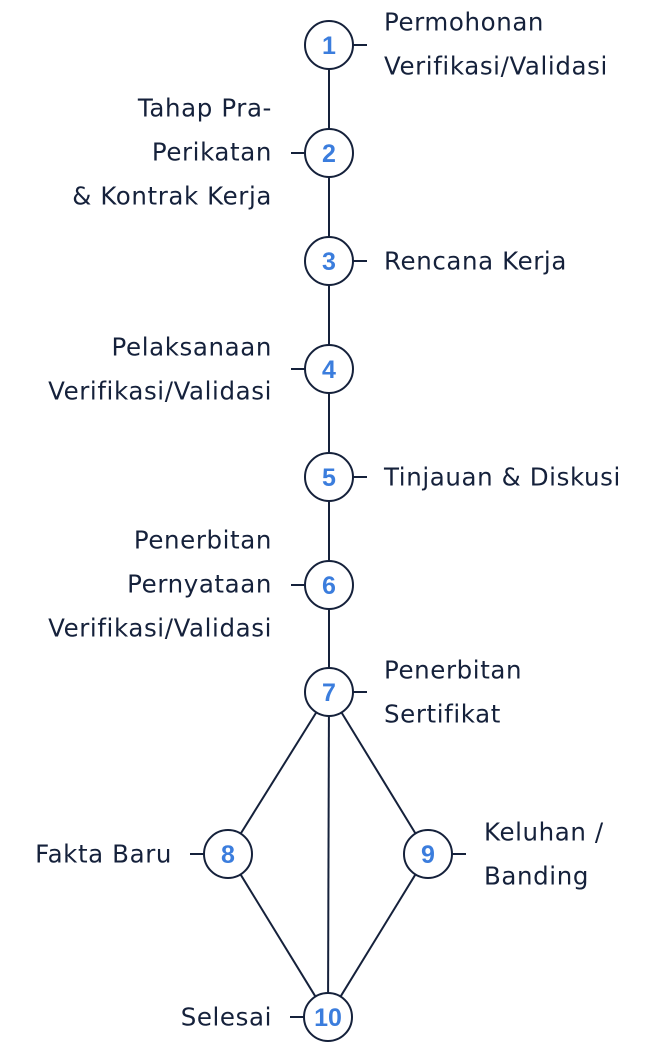 The image size is (656, 1042). I want to click on step-6: 6 Penerbitan Pernyataan Verifikasi/Validasi, so click(201, 584).